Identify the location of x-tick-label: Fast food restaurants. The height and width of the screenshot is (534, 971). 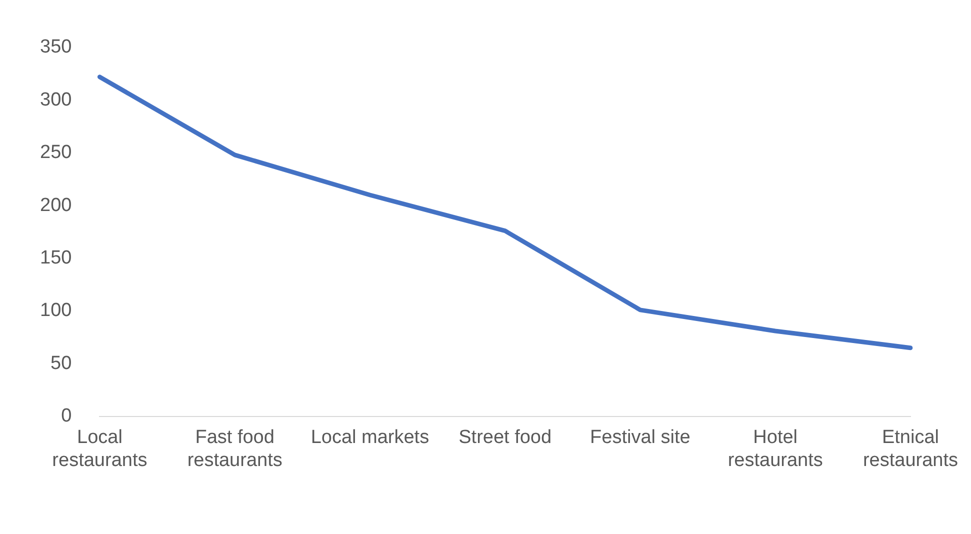
(234, 449).